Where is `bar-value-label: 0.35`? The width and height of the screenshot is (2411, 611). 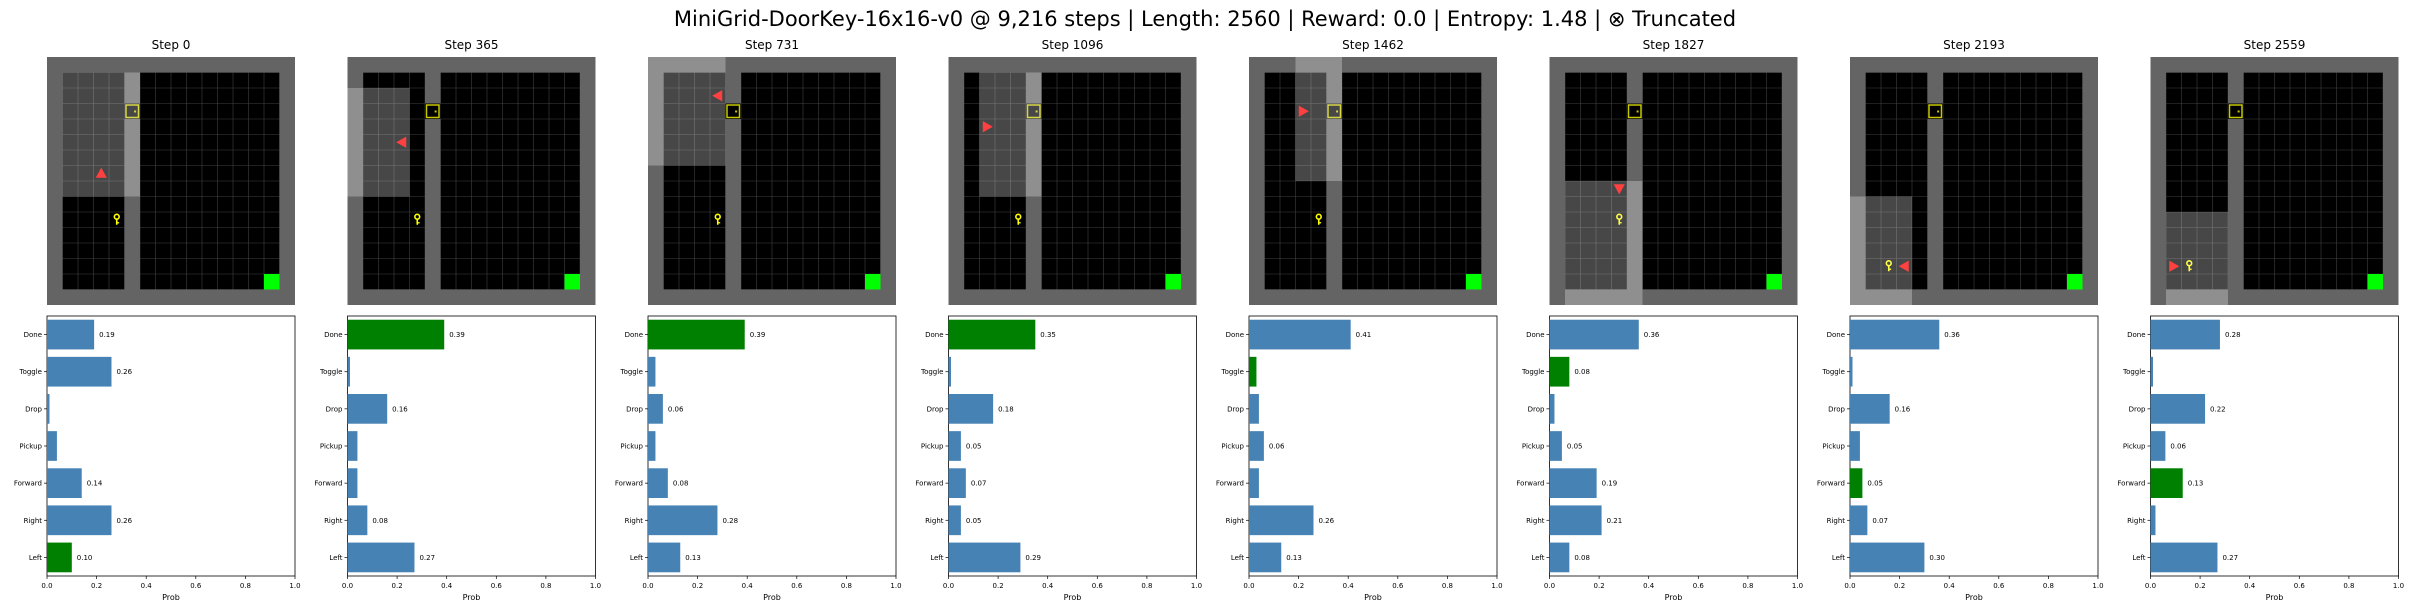 bar-value-label: 0.35 is located at coordinates (1048, 335).